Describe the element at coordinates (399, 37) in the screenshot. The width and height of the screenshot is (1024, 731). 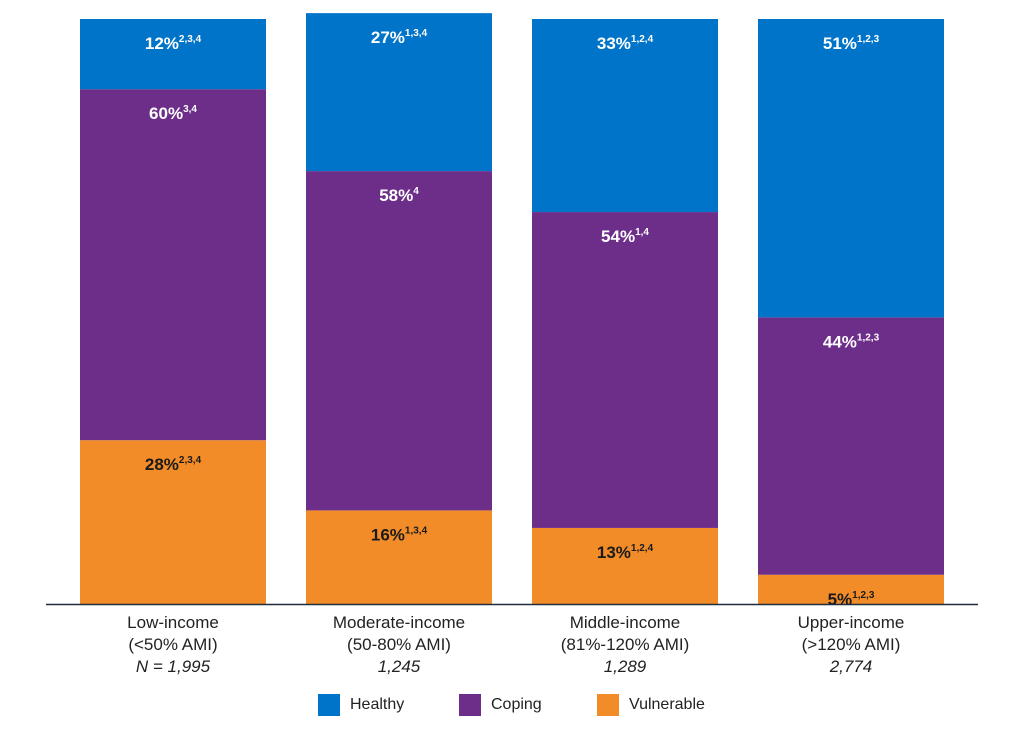
I see `data-label-healthy-1: 27%1,3,4` at that location.